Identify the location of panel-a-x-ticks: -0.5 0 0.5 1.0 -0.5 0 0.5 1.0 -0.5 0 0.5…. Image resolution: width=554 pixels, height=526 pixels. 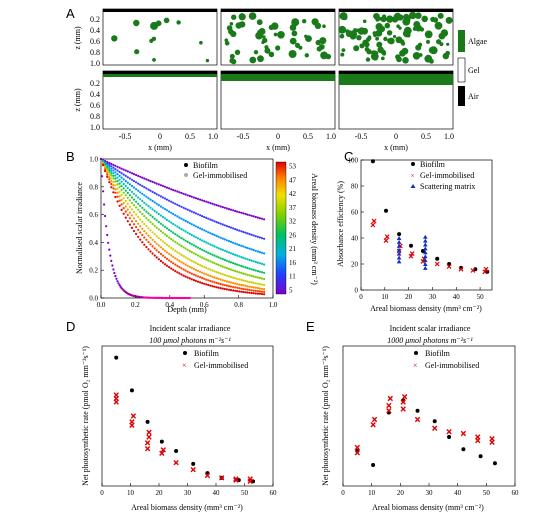
(286, 136).